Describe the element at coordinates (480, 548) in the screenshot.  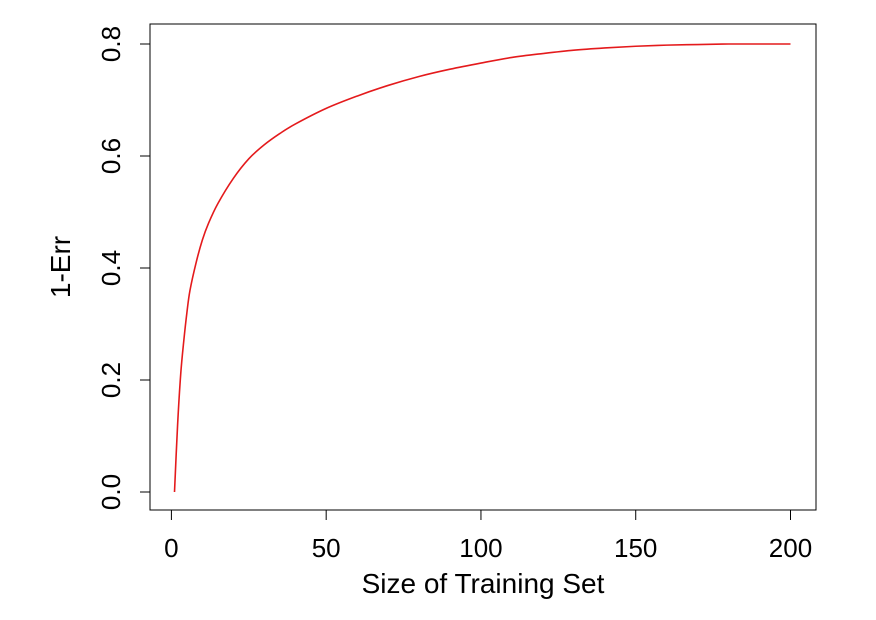
I see `x-tick-label: 100` at that location.